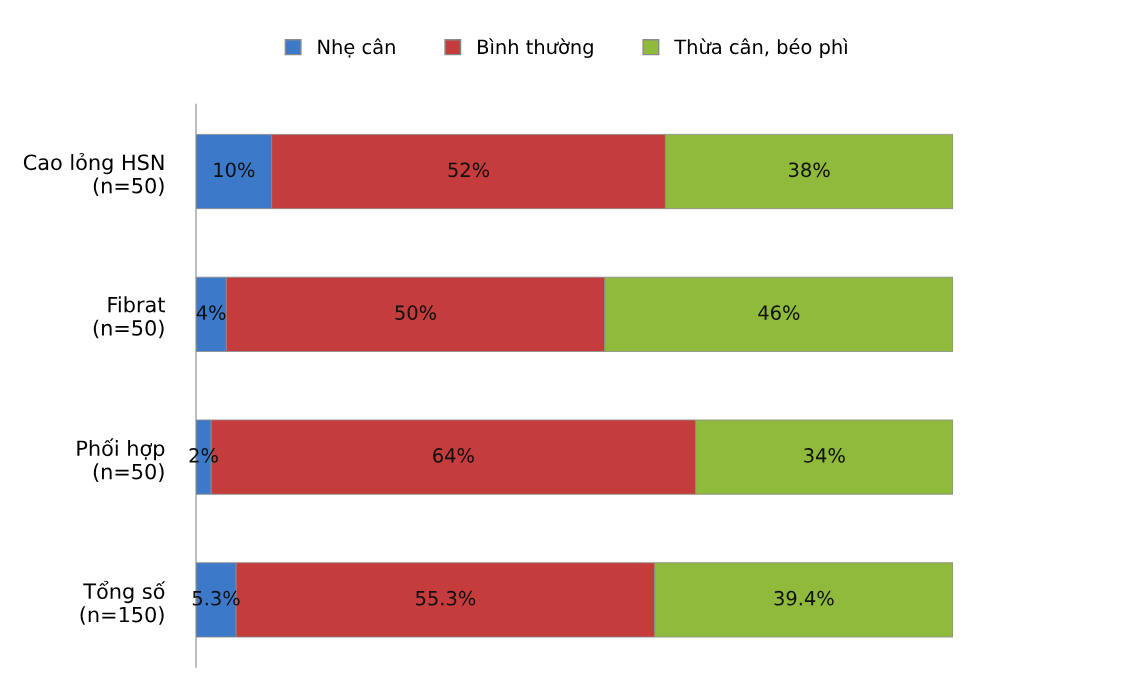 This screenshot has height=695, width=1134. I want to click on y-tick-label: Cao lỏng HSN (n=50), so click(93, 174).